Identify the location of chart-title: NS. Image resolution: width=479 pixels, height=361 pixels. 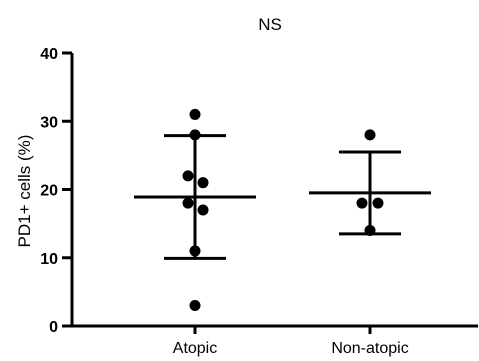
(270, 24).